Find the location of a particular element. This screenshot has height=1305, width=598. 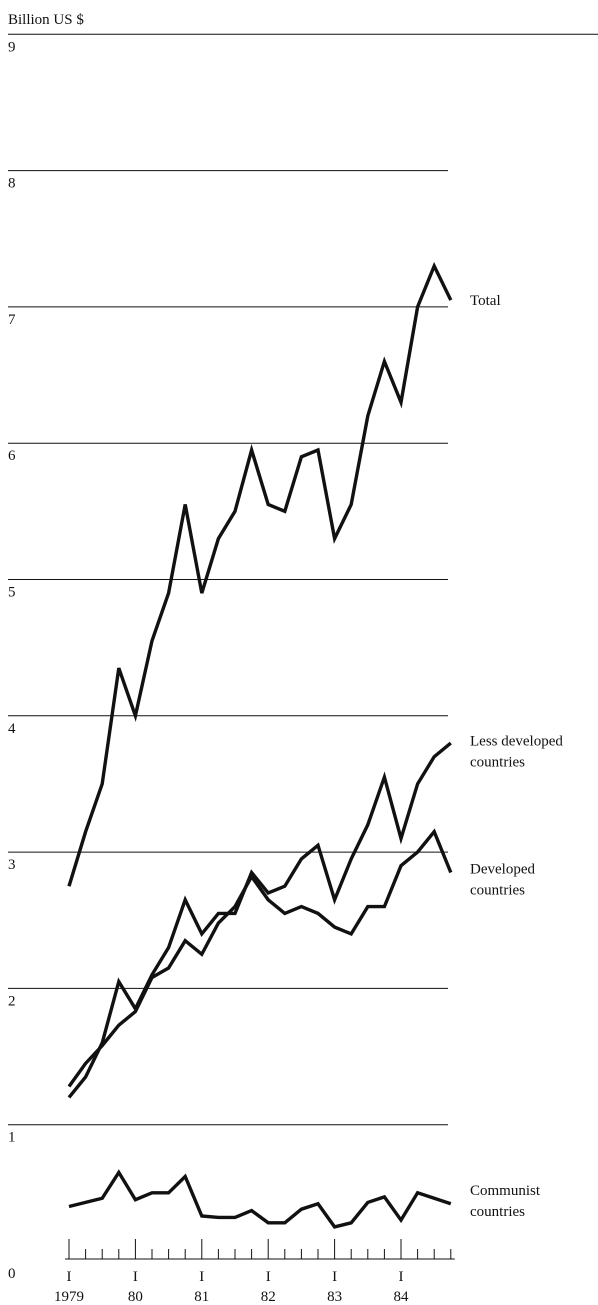

y-tick-label-3: 3 is located at coordinates (12, 865).